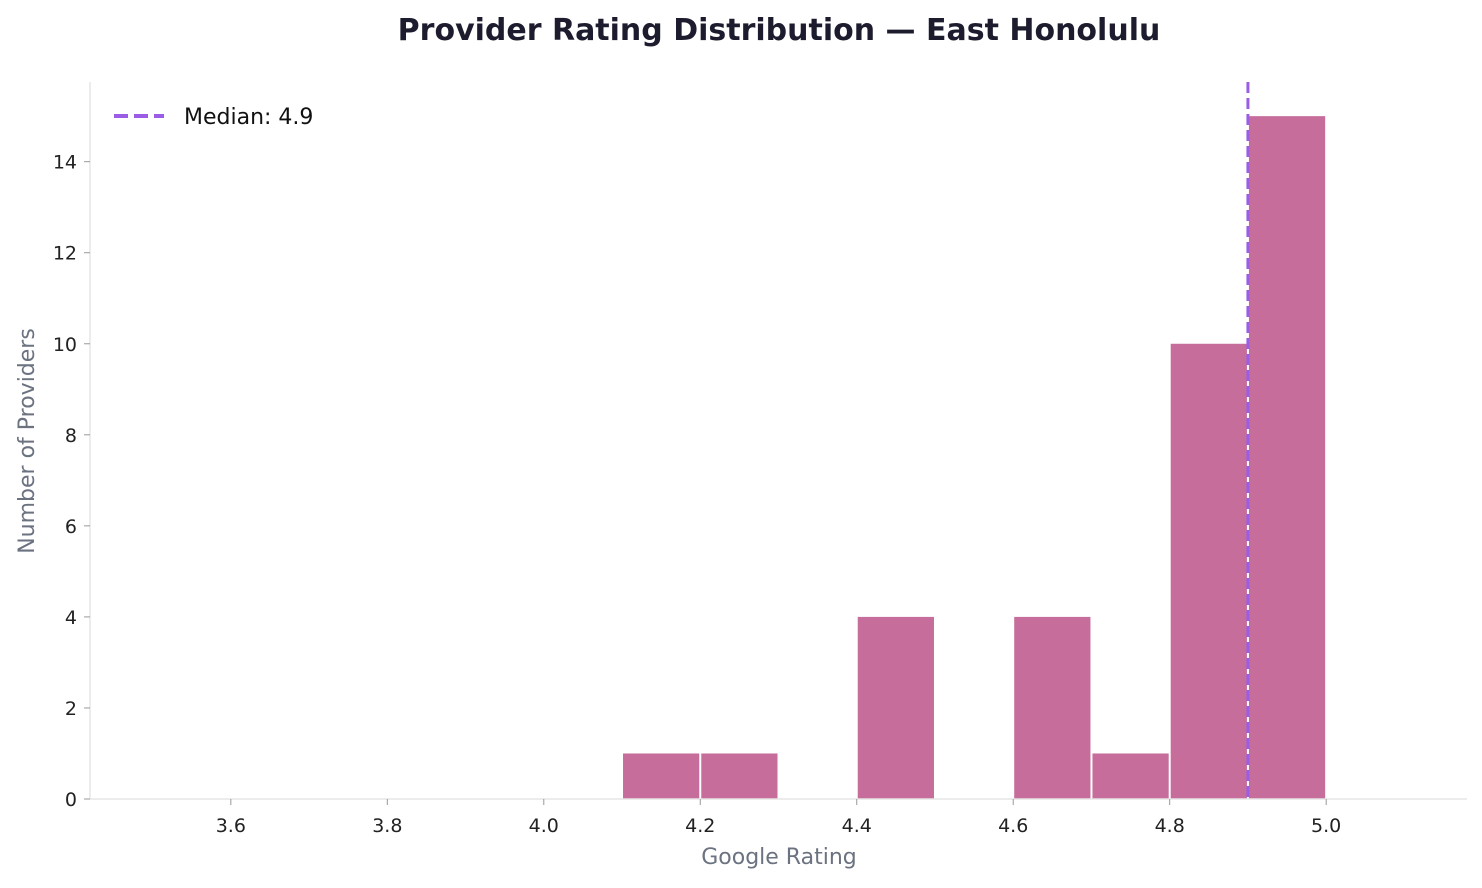  I want to click on x-axis-label: Google Rating, so click(779, 857).